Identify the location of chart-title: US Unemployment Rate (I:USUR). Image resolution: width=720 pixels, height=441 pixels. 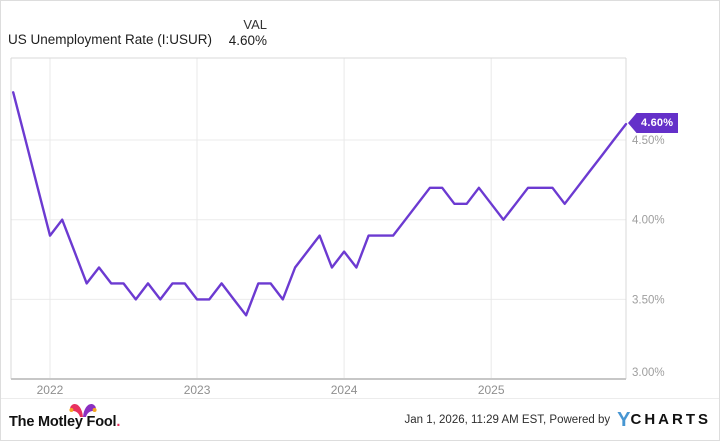
(110, 39).